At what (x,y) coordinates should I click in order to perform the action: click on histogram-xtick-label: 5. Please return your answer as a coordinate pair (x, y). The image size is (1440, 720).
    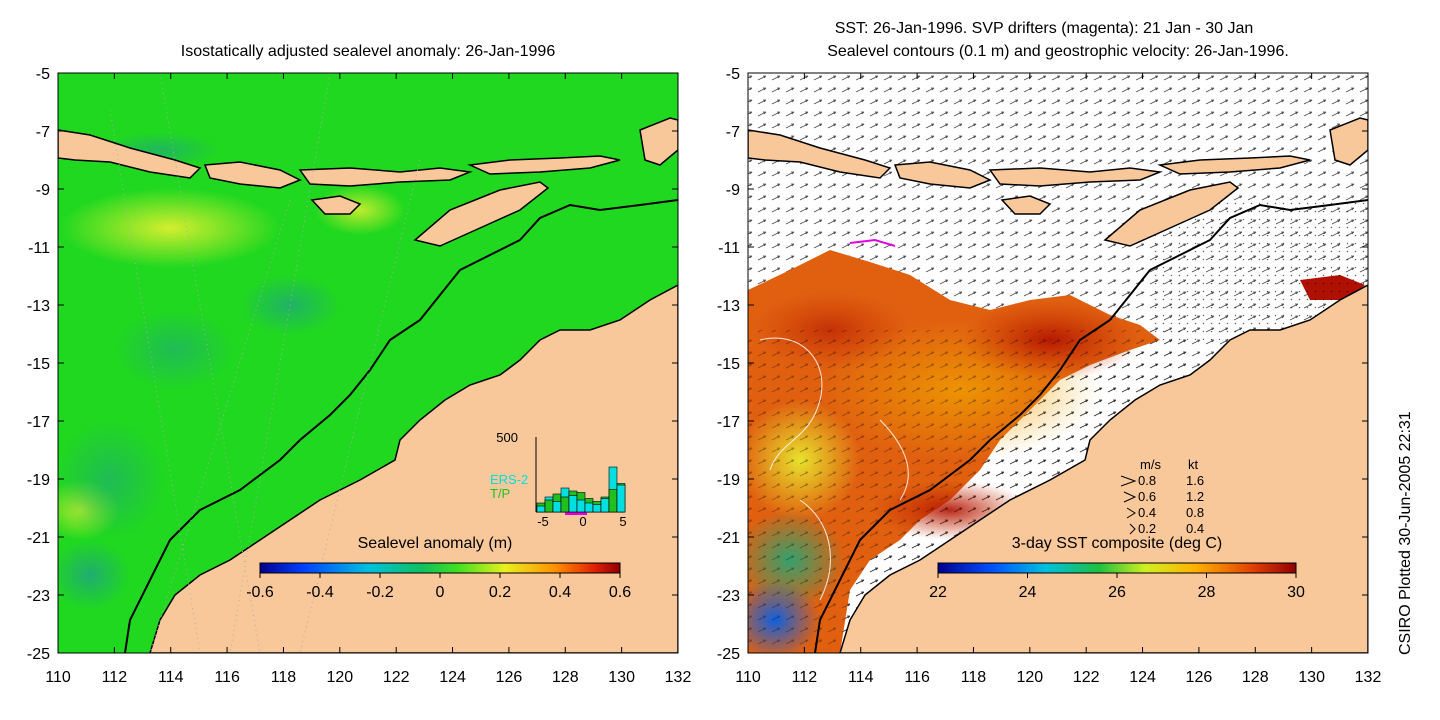
    Looking at the image, I should click on (622, 521).